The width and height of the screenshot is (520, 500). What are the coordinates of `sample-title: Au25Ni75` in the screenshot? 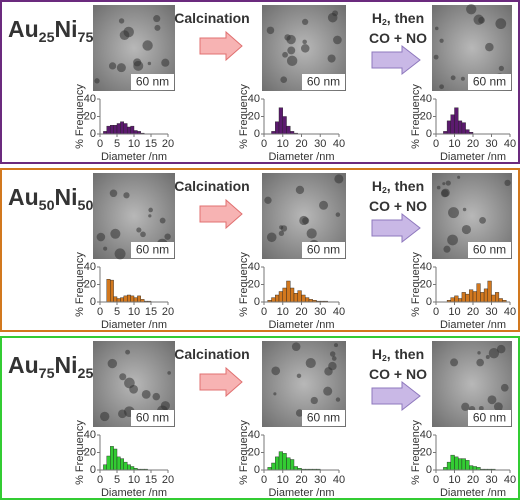 It's located at (50, 31).